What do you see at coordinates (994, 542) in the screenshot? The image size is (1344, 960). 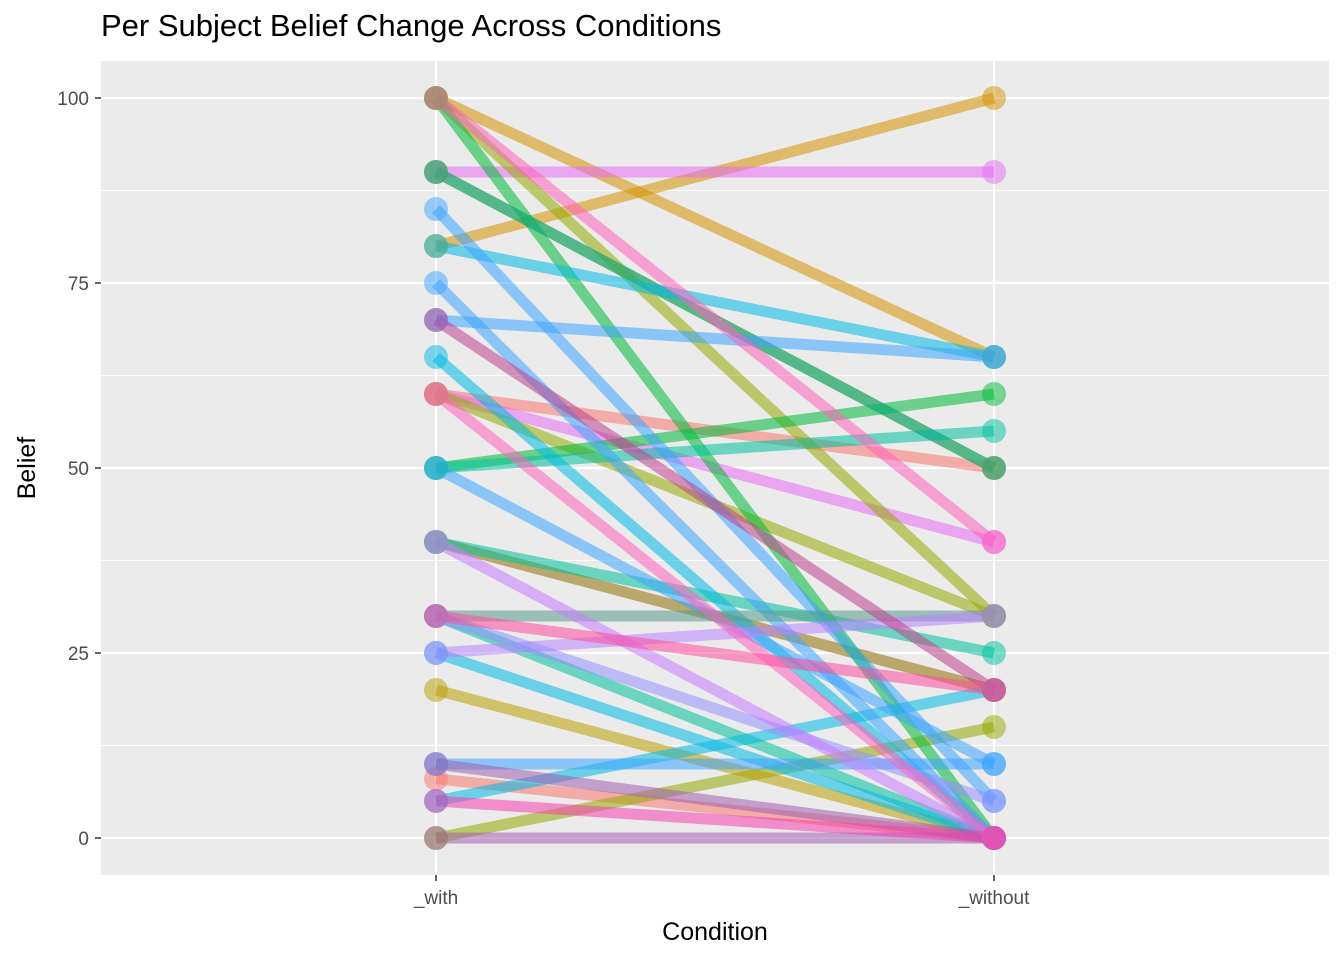 I see `series-point-36-without` at bounding box center [994, 542].